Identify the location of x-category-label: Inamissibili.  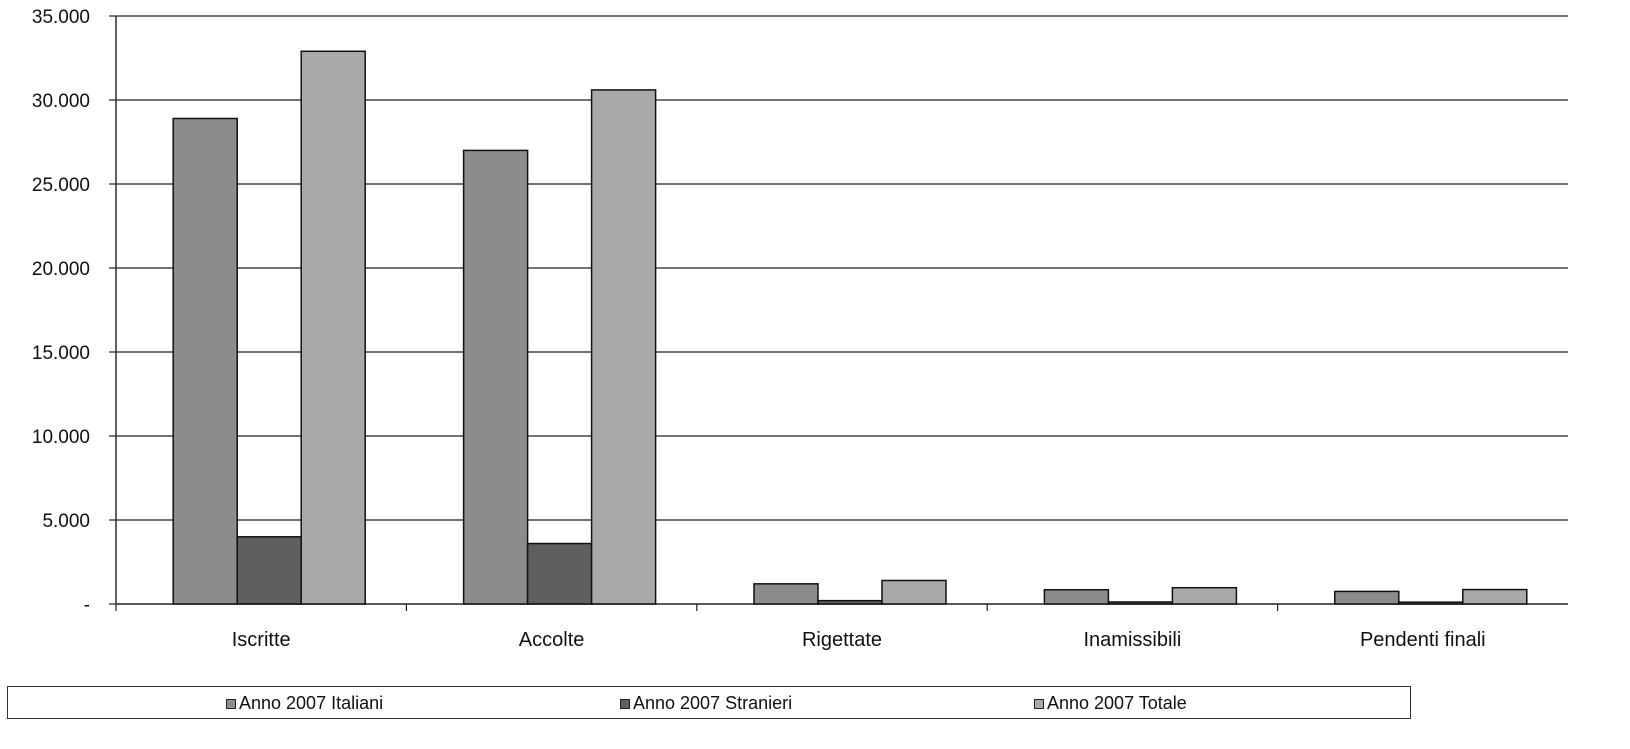
(1132, 640).